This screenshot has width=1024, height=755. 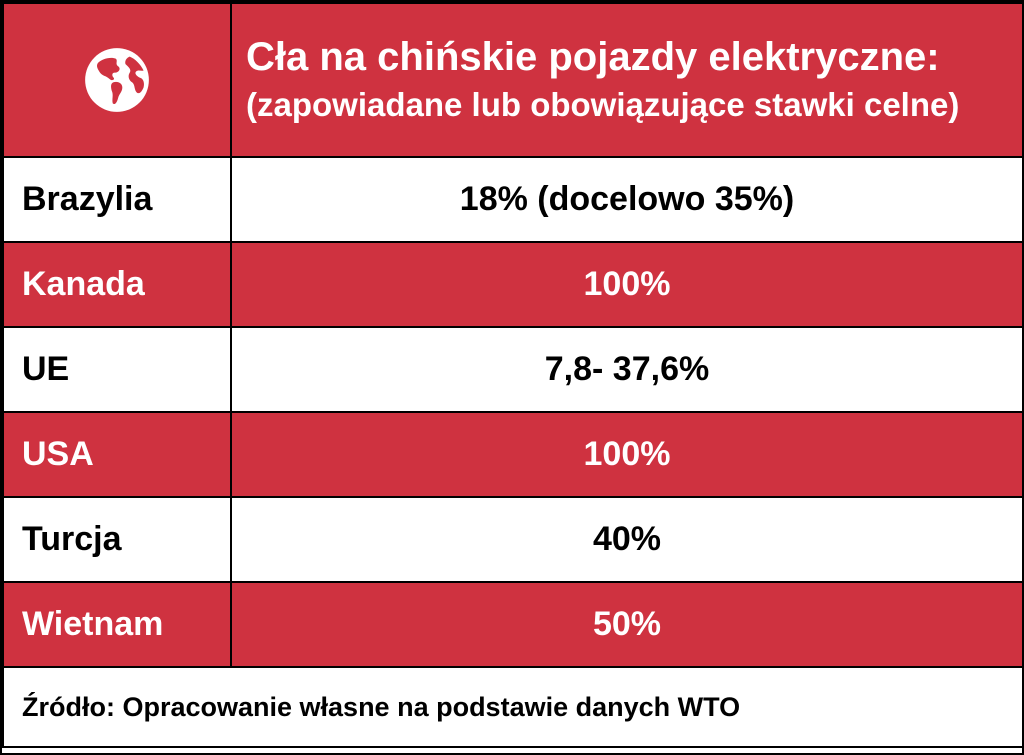 I want to click on tariff-value-cell: 7,8- 37,6%, so click(x=627, y=369).